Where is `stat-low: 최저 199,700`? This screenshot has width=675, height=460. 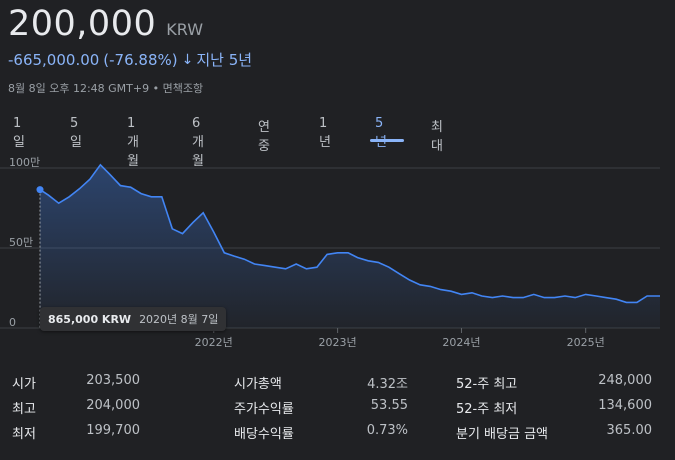
stat-low: 최저 199,700 is located at coordinates (76, 432).